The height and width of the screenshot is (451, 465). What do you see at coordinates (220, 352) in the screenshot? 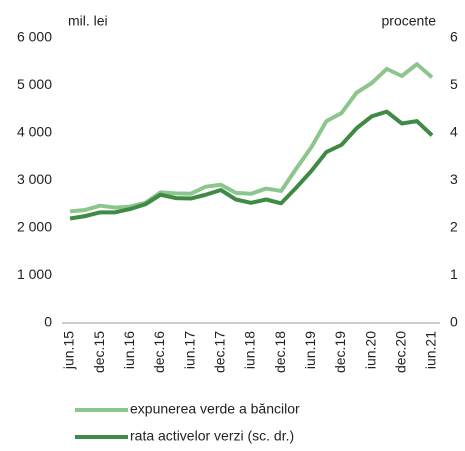
I see `x-tick-label: dec.17` at bounding box center [220, 352].